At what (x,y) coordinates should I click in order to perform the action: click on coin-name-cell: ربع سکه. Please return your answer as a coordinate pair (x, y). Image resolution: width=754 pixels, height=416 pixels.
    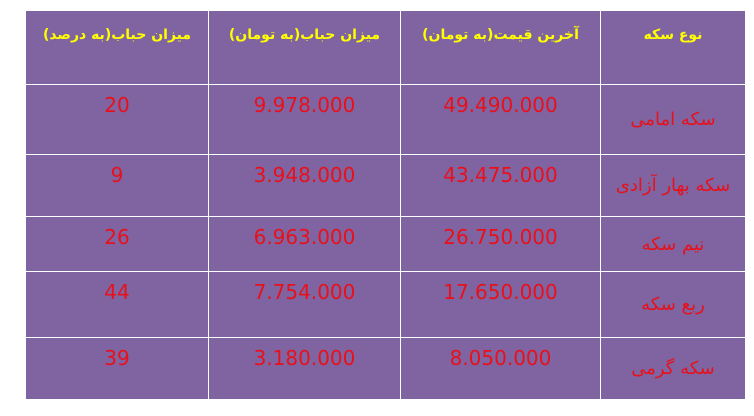
    Looking at the image, I should click on (673, 304).